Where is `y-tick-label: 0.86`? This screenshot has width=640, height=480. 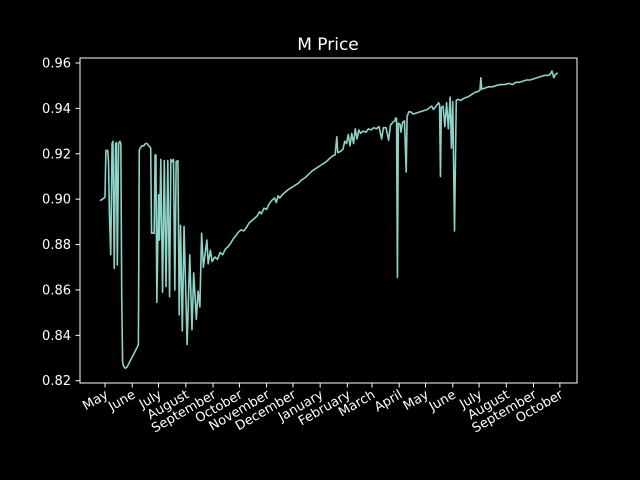
y-tick-label: 0.86 is located at coordinates (56, 290).